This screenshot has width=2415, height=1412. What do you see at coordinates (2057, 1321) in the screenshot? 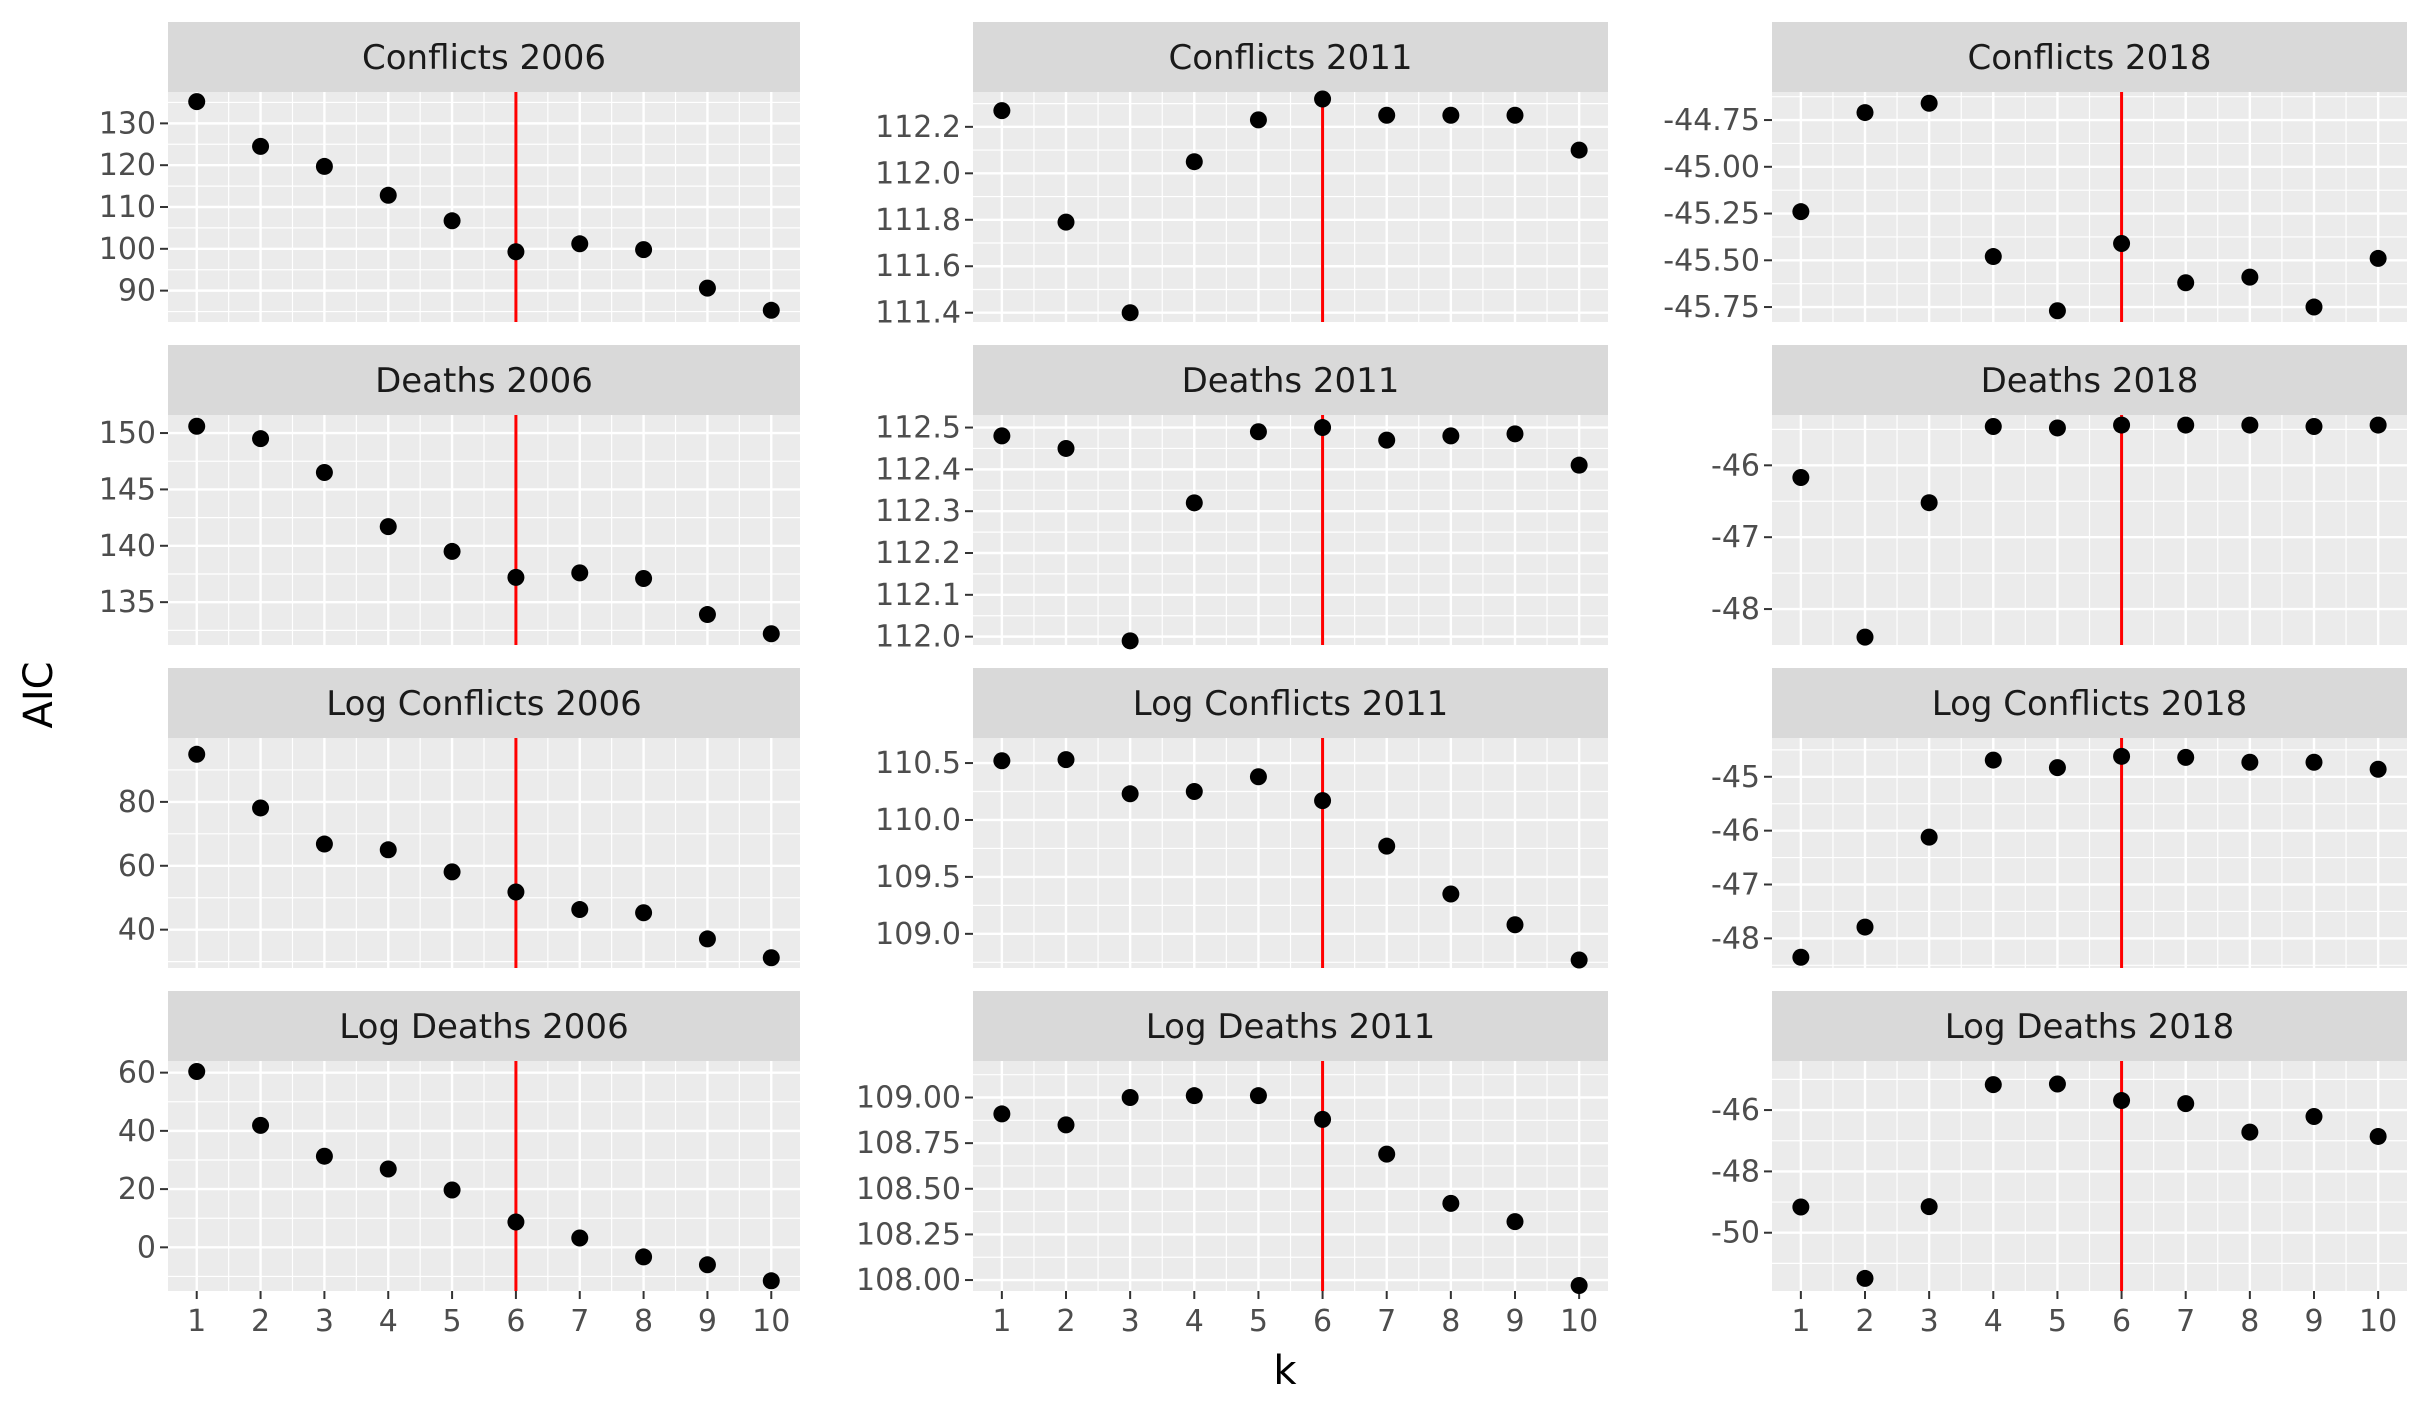
I see `x-tick-label: 5` at bounding box center [2057, 1321].